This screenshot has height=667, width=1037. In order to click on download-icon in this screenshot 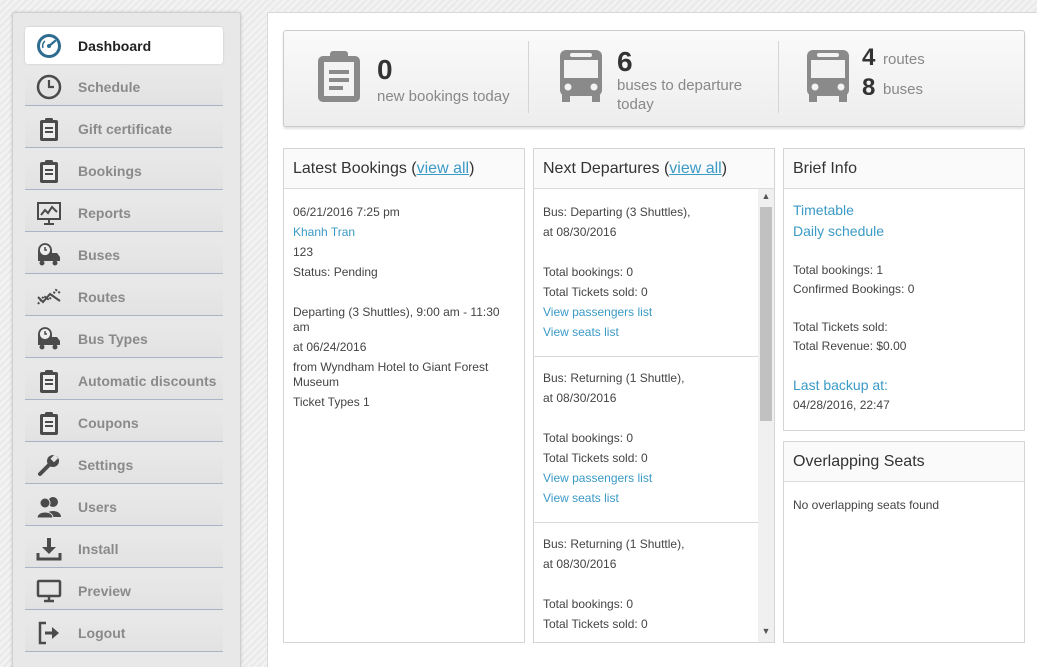, I will do `click(49, 549)`.